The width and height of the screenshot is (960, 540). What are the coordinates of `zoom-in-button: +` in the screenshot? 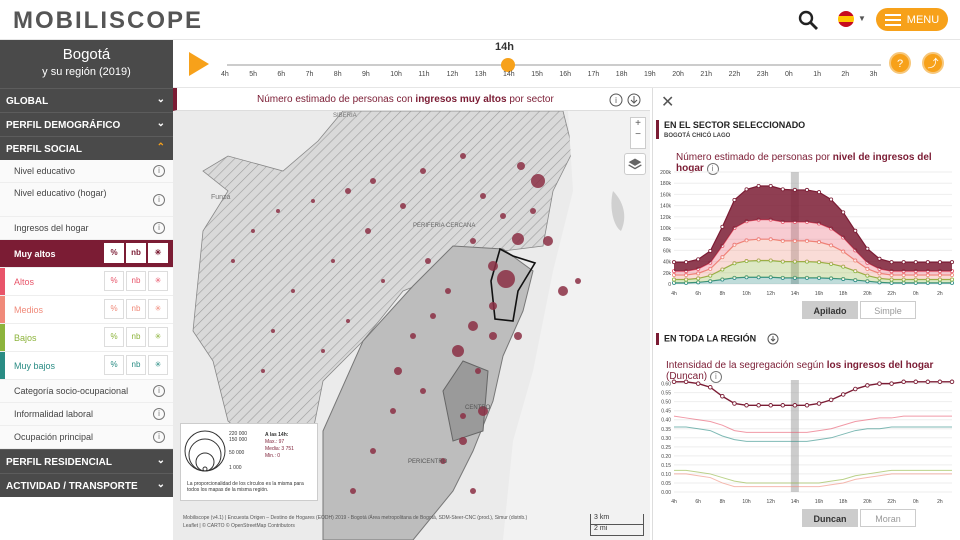 It's located at (638, 123).